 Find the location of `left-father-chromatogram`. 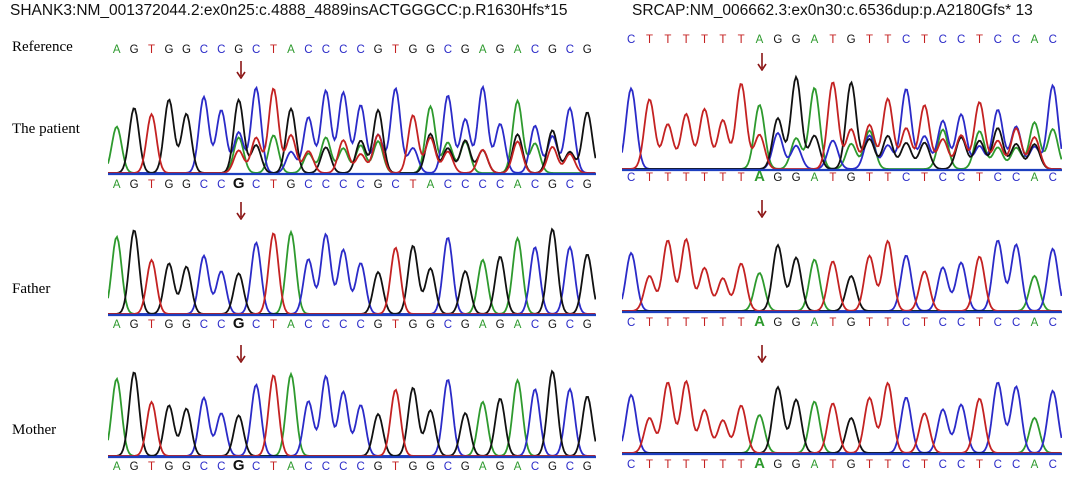

left-father-chromatogram is located at coordinates (352, 272).